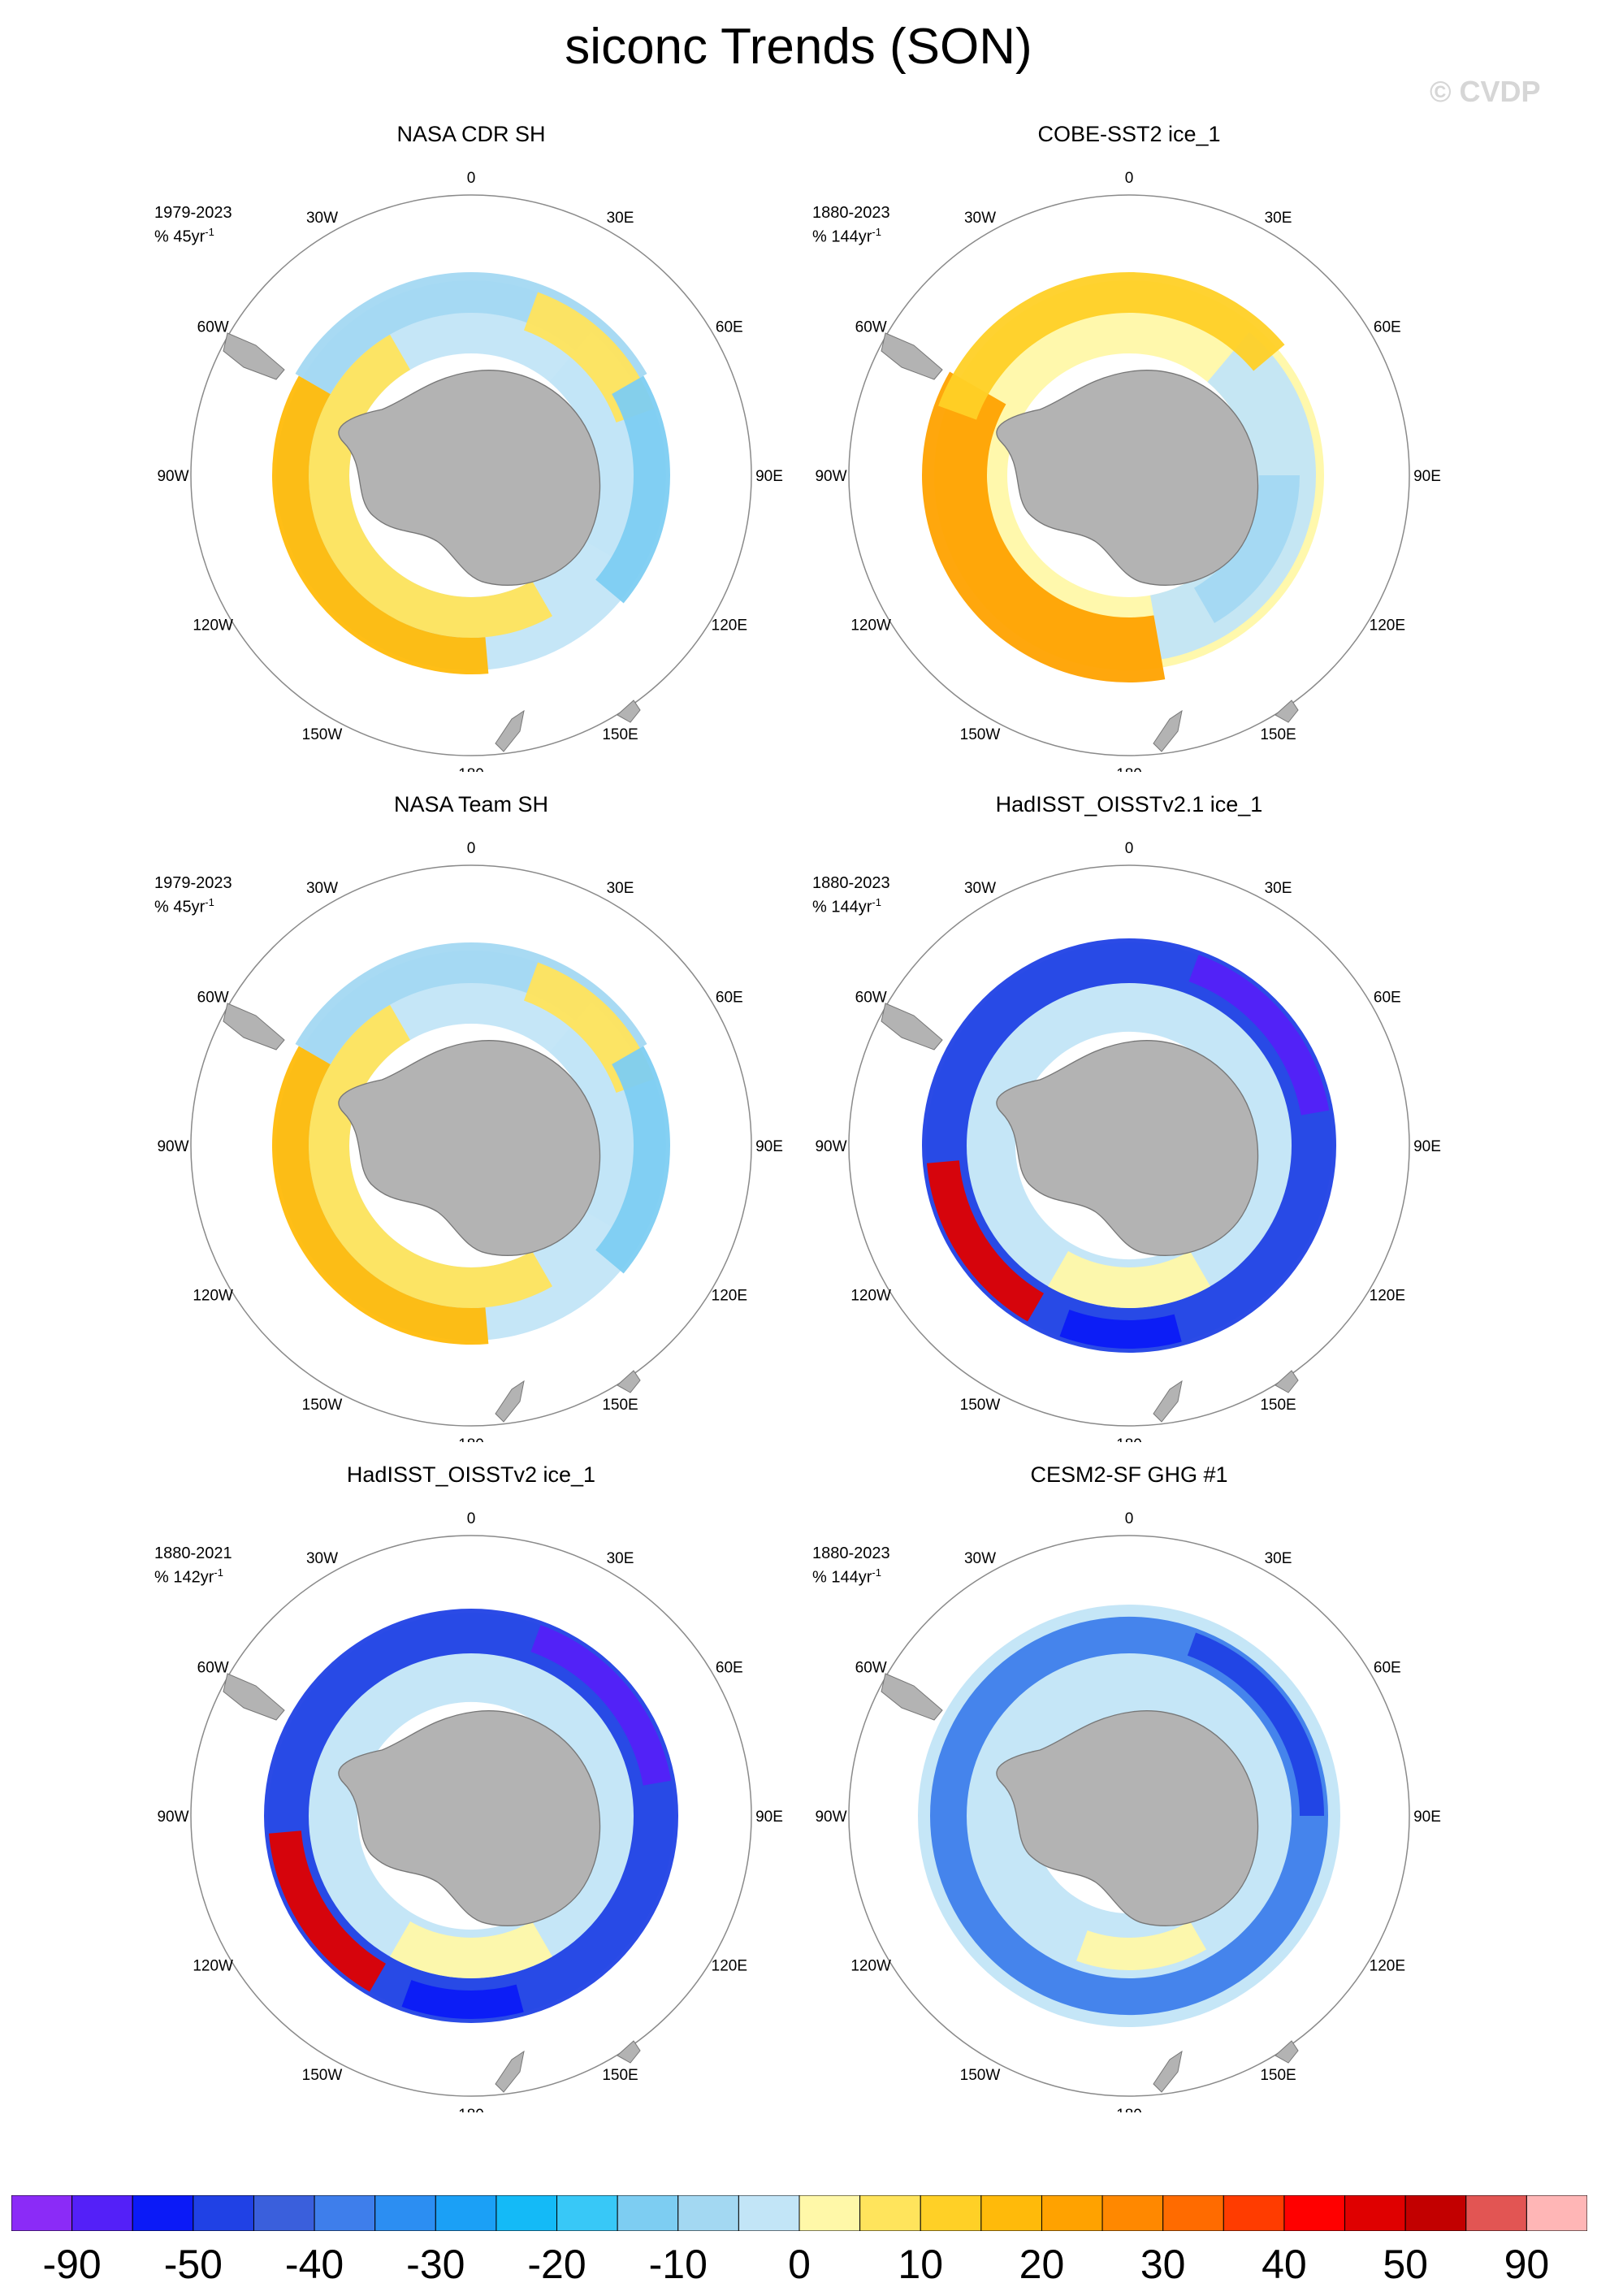 The width and height of the screenshot is (1597, 2296). I want to click on colorbar-tick-label: -20, so click(556, 2264).